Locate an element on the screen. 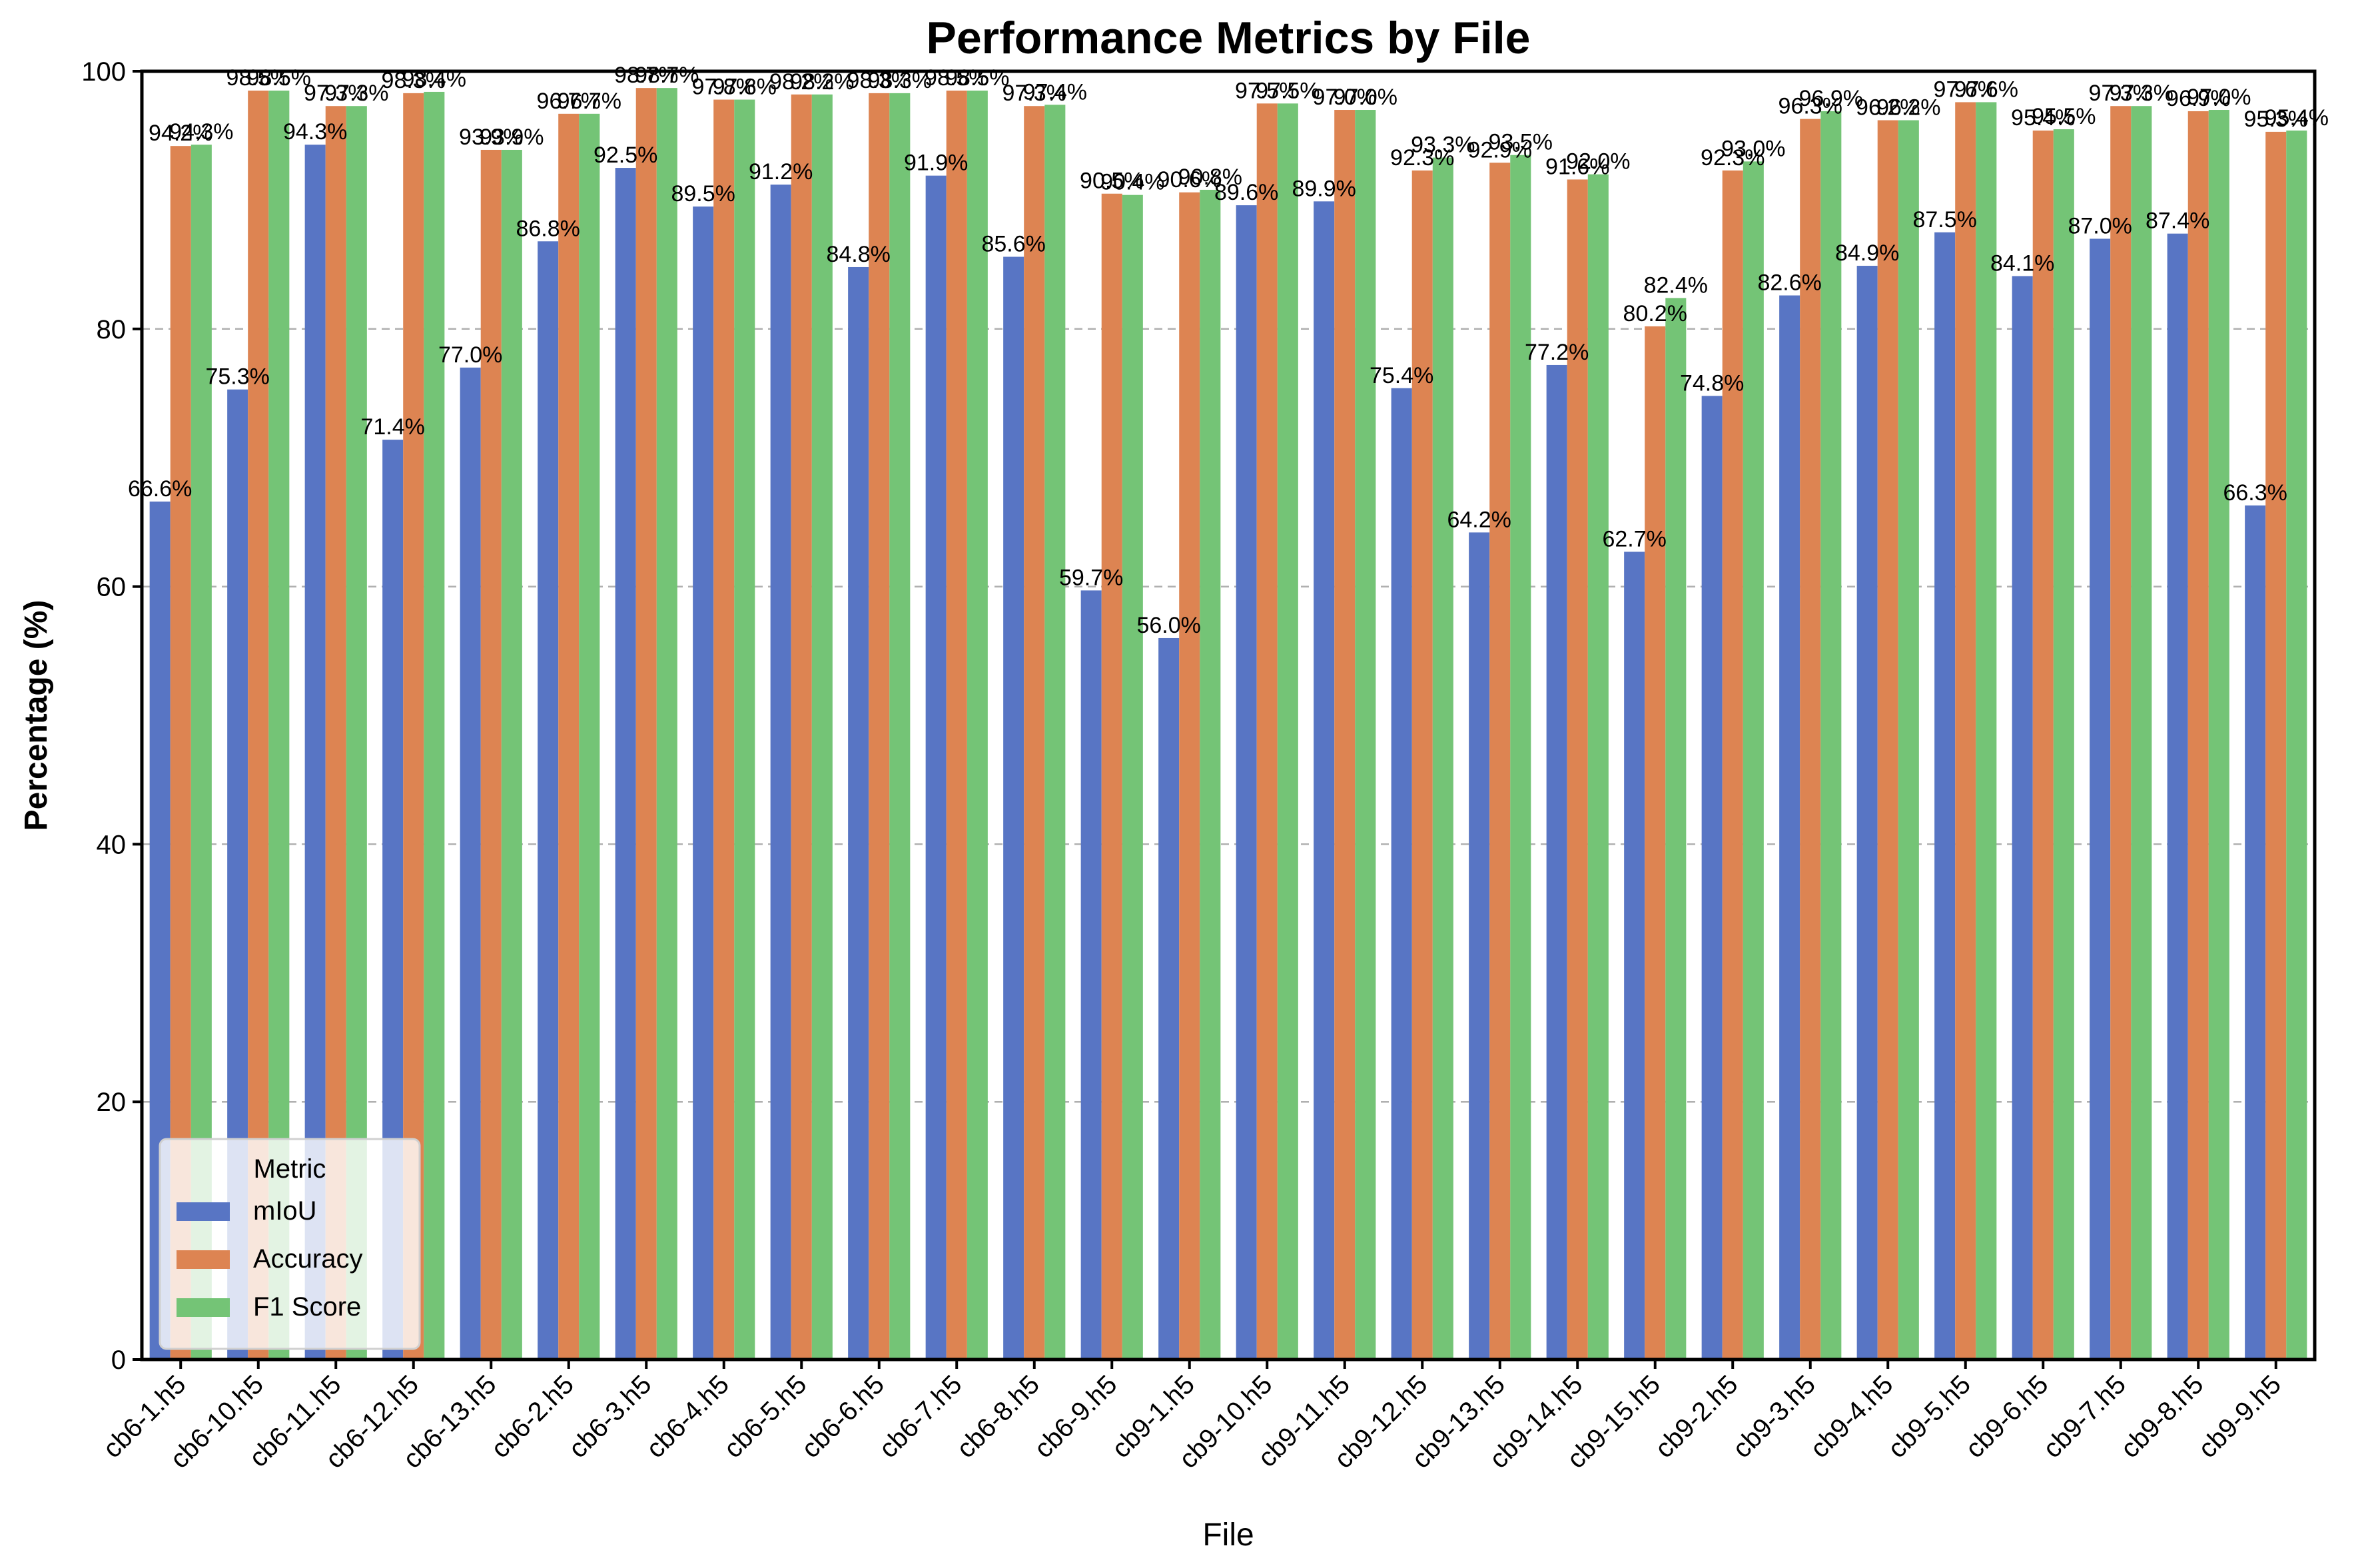 Image resolution: width=2364 pixels, height=1568 pixels. data-label: 93.3% is located at coordinates (1443, 145).